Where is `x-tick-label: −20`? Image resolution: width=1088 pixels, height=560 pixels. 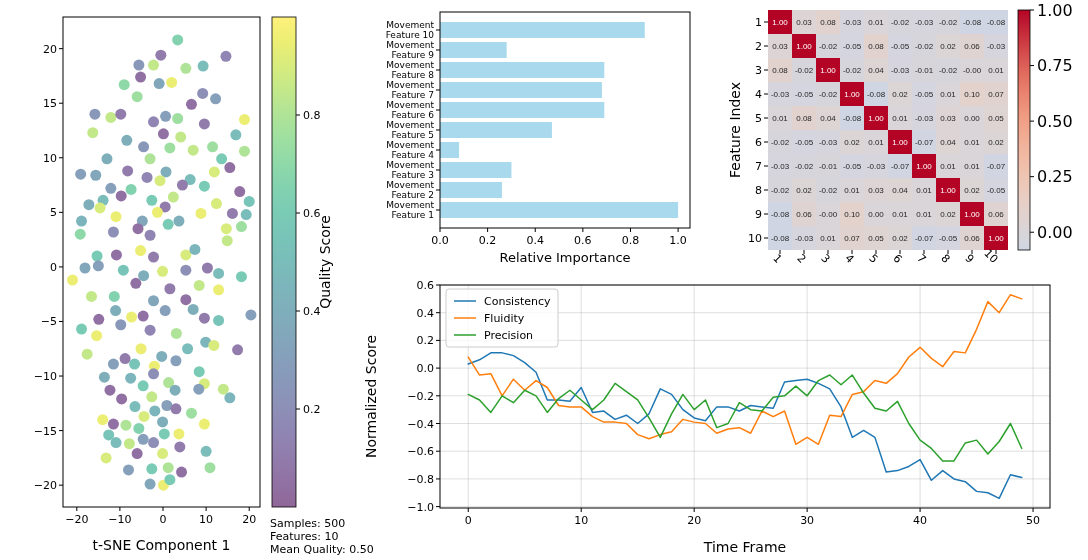 x-tick-label: −20 is located at coordinates (77, 519).